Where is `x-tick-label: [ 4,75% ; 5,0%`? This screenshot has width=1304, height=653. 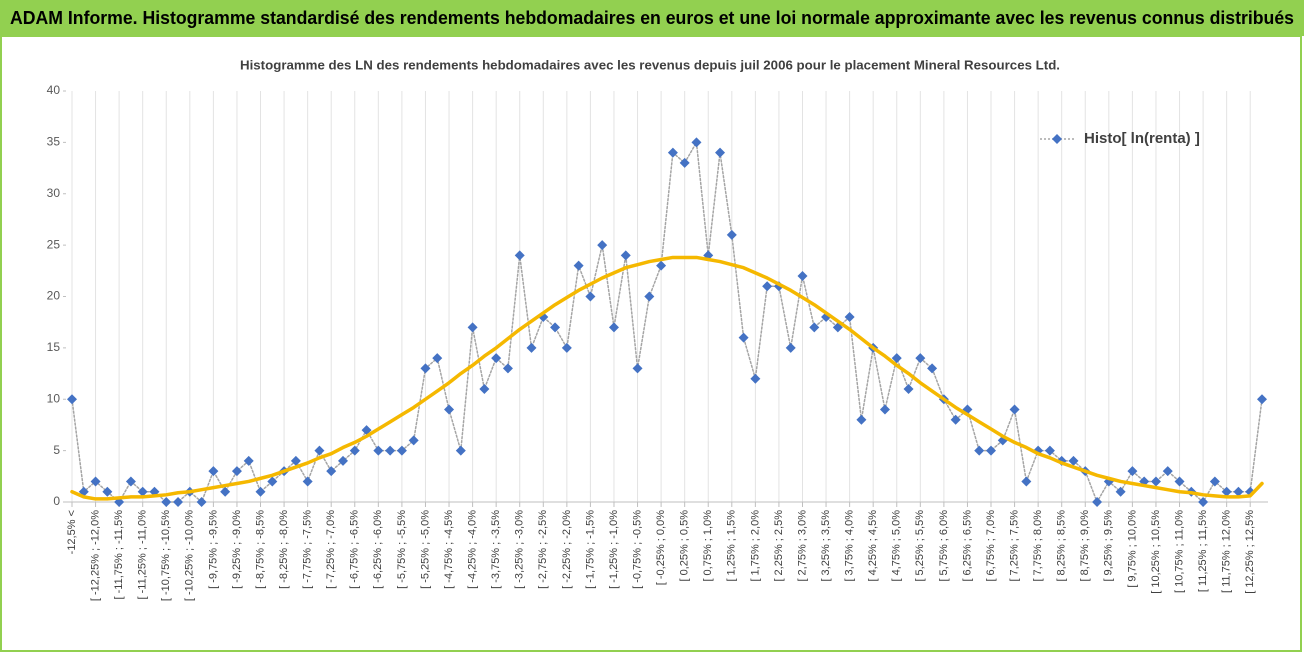
x-tick-label: [ 4,75% ; 5,0% is located at coordinates (897, 546).